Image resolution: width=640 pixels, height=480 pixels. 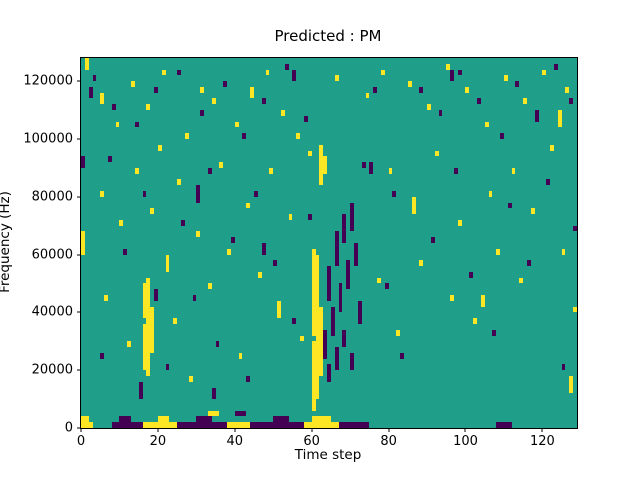 What do you see at coordinates (52, 370) in the screenshot?
I see `y-tick-label: 20000` at bounding box center [52, 370].